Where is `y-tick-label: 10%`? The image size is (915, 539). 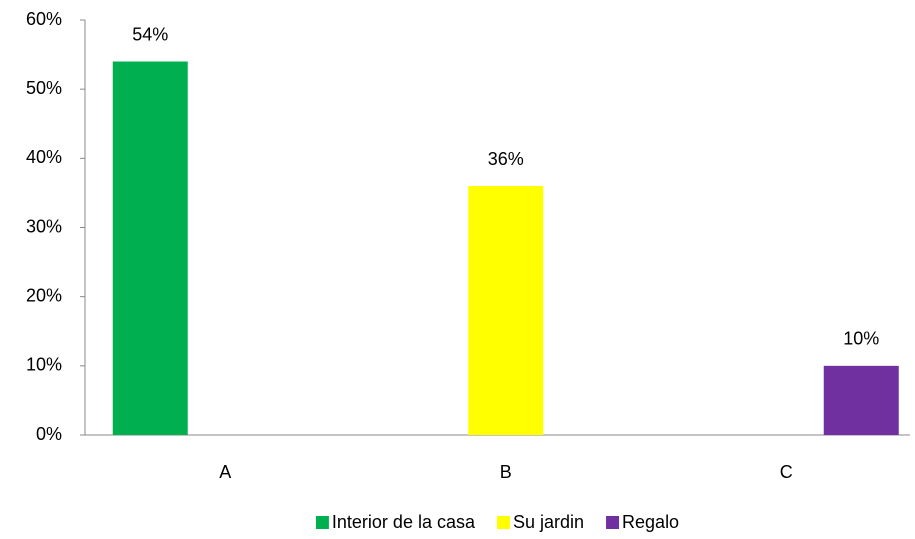 y-tick-label: 10% is located at coordinates (44, 365).